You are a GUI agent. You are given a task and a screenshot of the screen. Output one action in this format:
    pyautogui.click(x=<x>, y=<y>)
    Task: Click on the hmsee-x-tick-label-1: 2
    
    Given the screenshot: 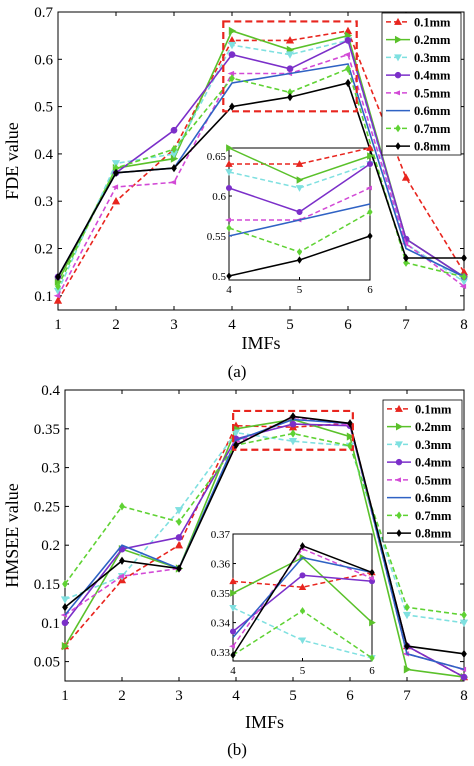 What is the action you would take?
    pyautogui.click(x=122, y=696)
    